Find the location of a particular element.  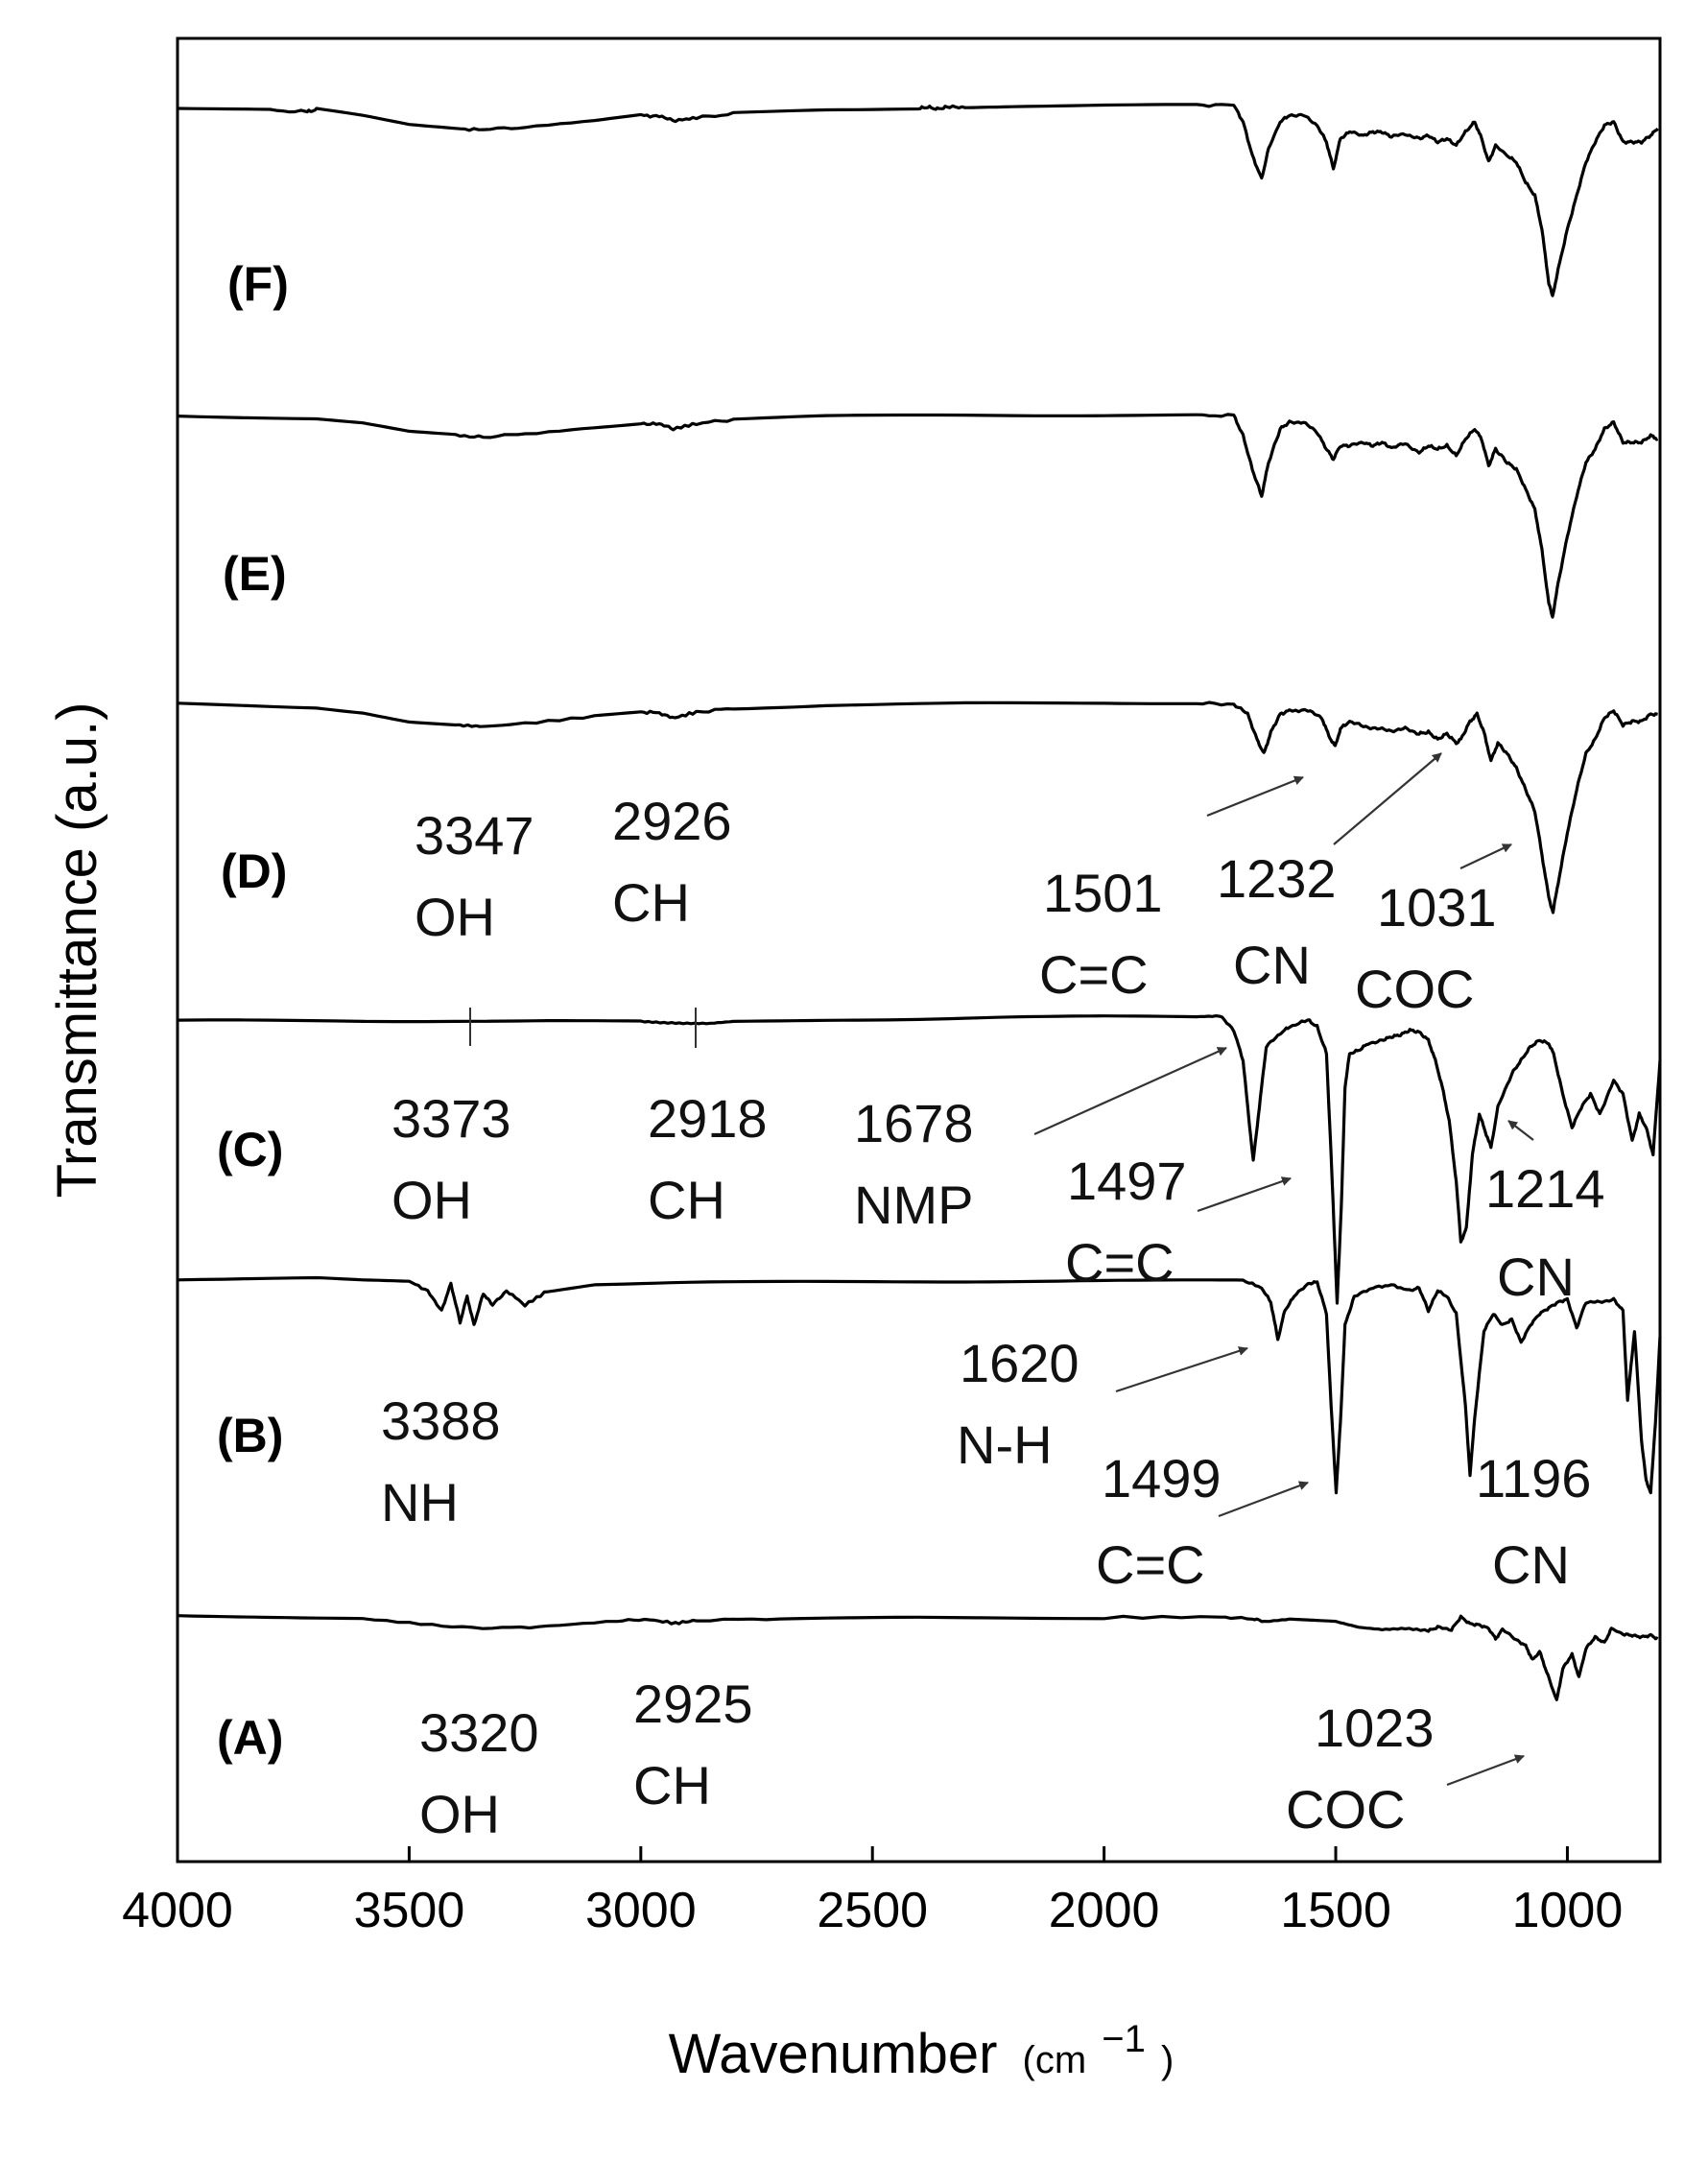

y-axis-title: Transmittance (a.u.) is located at coordinates (77, 951).